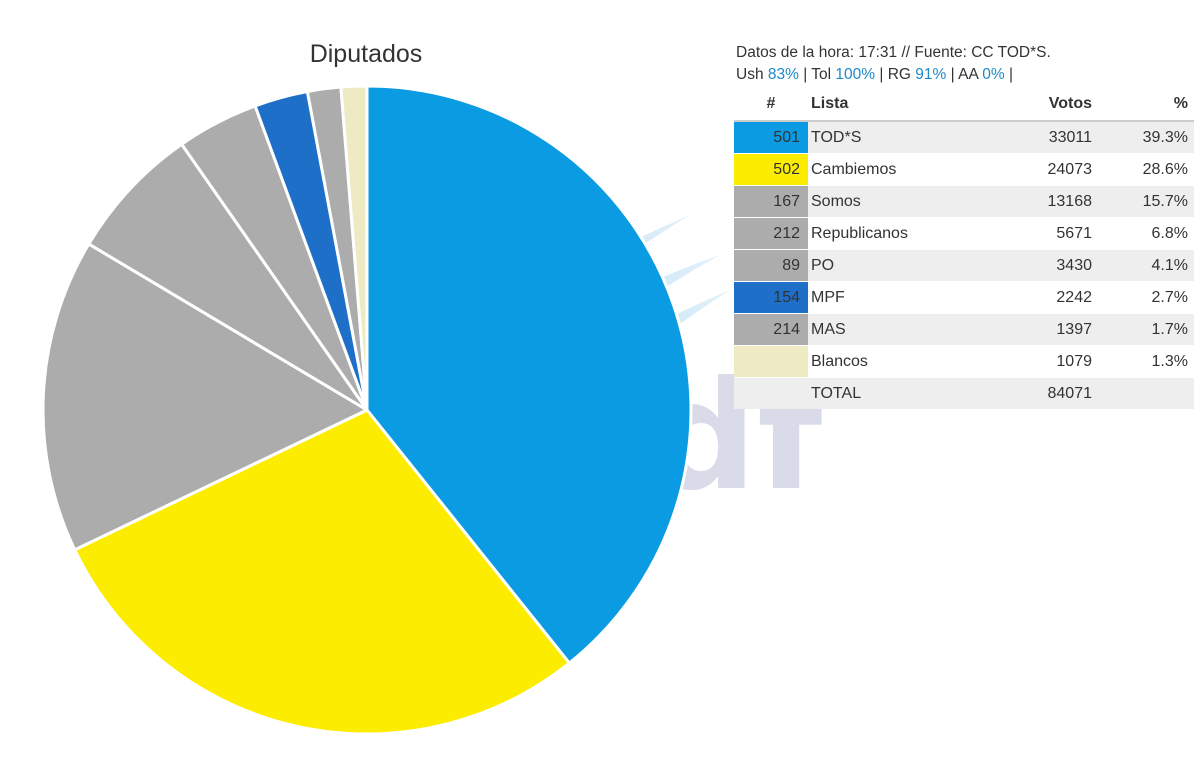 Image resolution: width=1200 pixels, height=769 pixels. I want to click on list-number: 167, so click(771, 201).